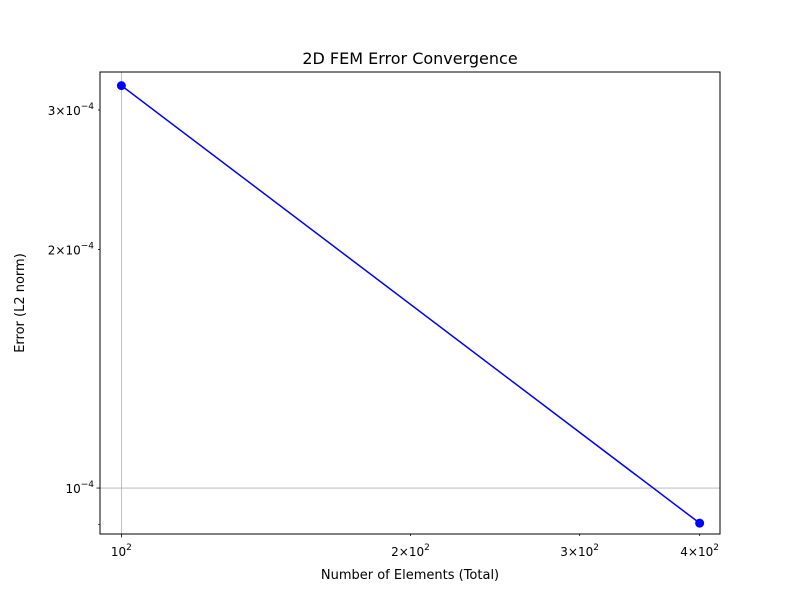 This screenshot has height=600, width=800. Describe the element at coordinates (71, 250) in the screenshot. I see `y-tick-label: 2×10⁻⁴` at that location.